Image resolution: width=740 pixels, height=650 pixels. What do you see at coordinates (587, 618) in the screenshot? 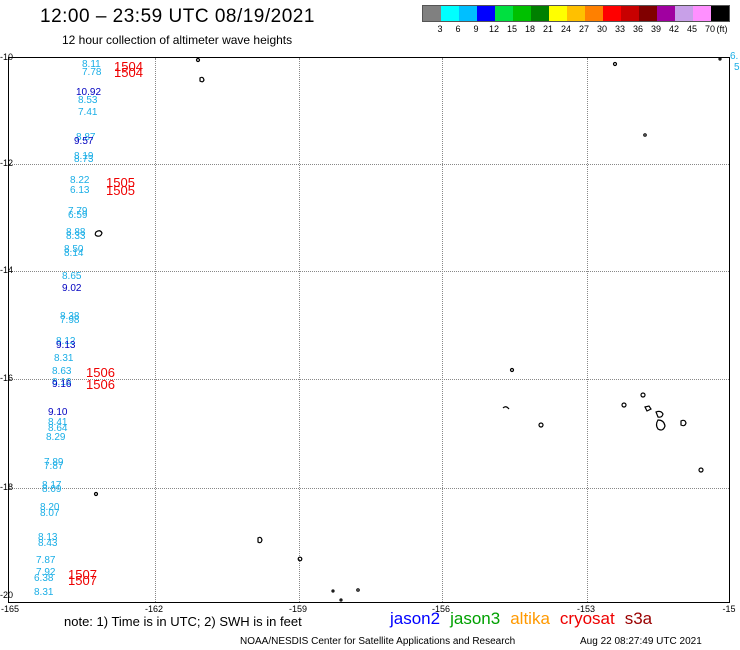
I see `mission-name: cryosat` at bounding box center [587, 618].